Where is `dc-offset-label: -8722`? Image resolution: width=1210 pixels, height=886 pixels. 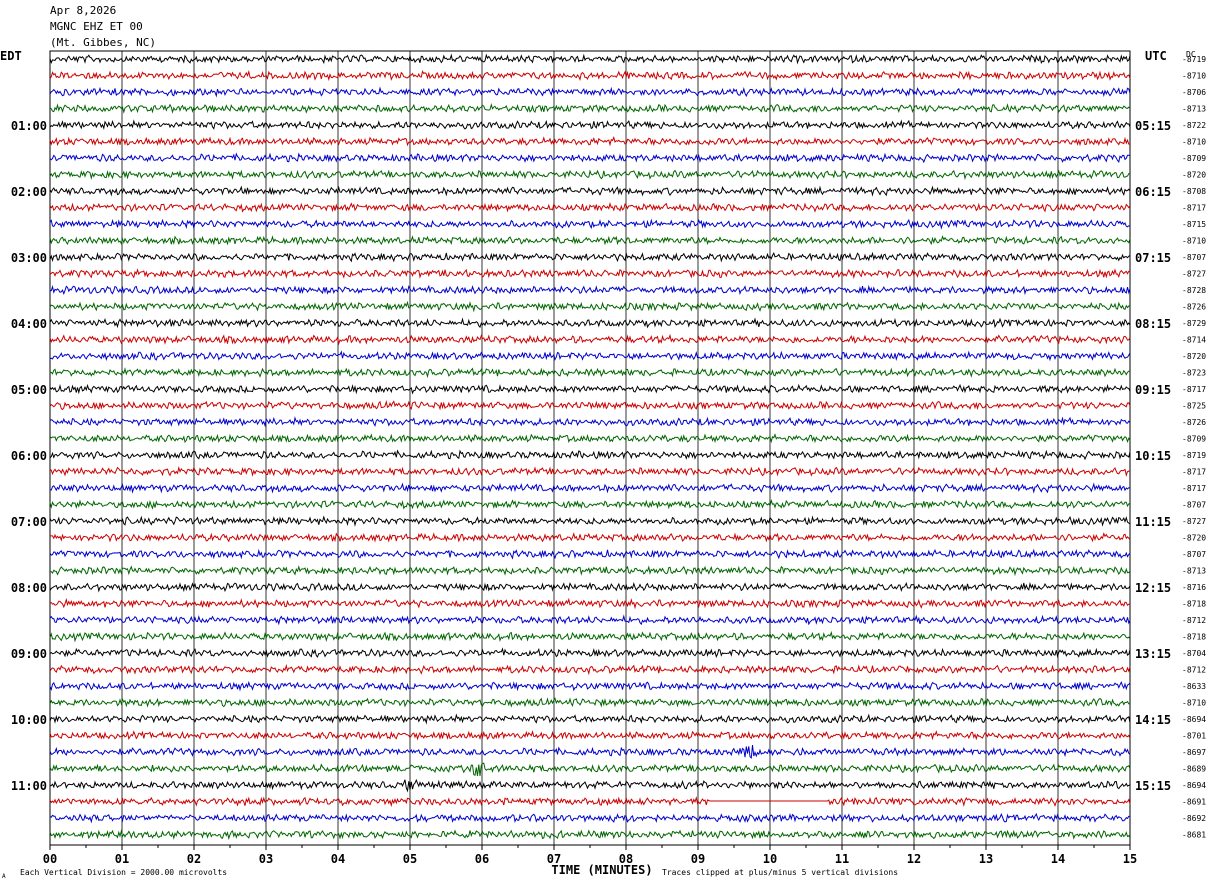 dc-offset-label: -8722 is located at coordinates (1194, 125).